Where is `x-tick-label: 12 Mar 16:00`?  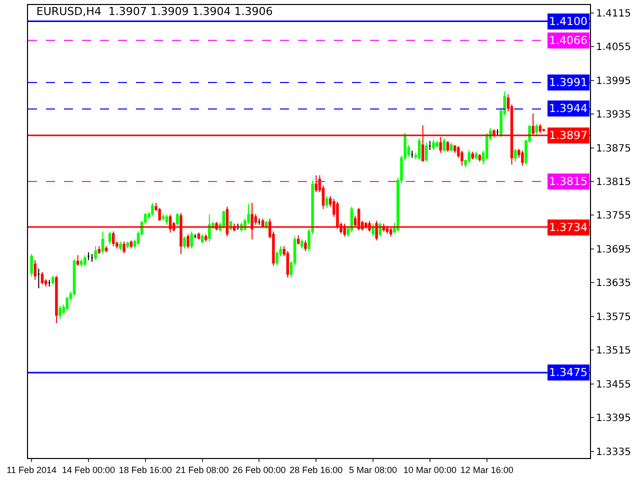 x-tick-label: 12 Mar 16:00 is located at coordinates (487, 469).